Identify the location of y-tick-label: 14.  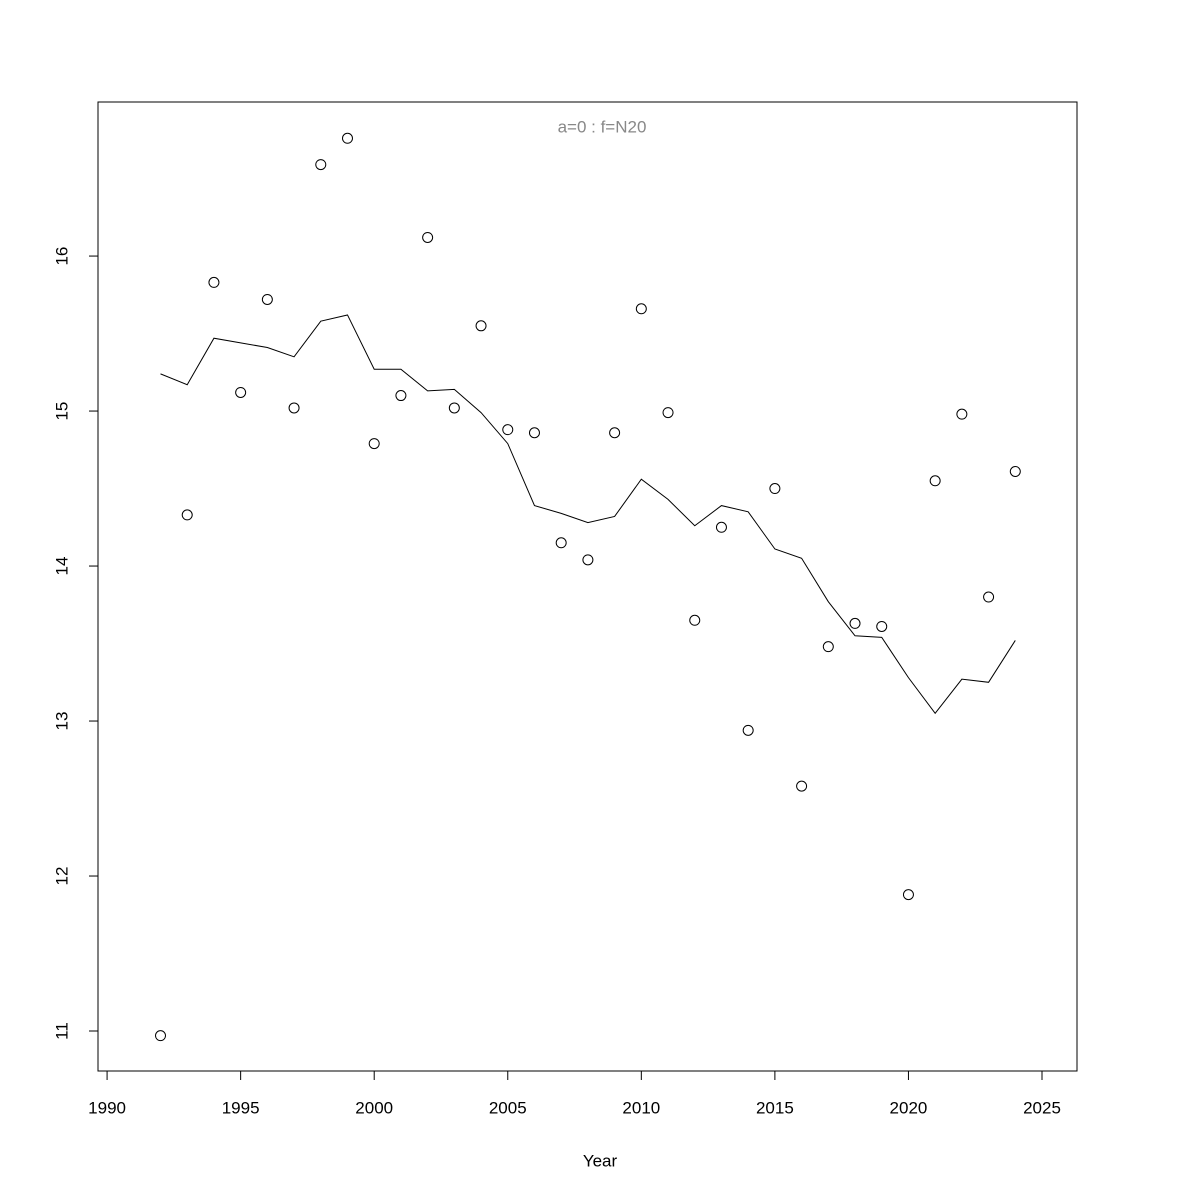
(61, 566).